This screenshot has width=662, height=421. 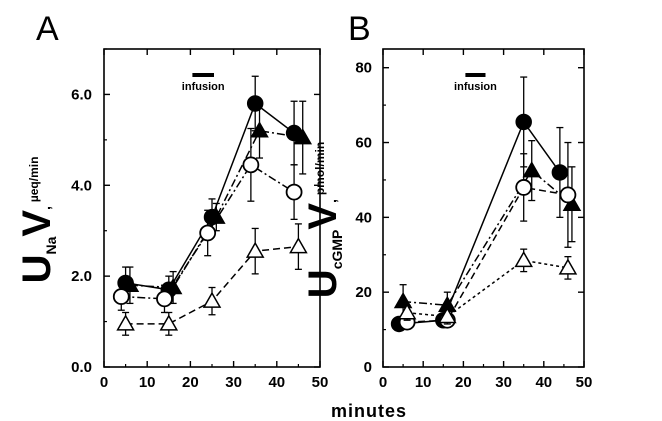 What do you see at coordinates (51, 245) in the screenshot?
I see `y-label-subscript: Na` at bounding box center [51, 245].